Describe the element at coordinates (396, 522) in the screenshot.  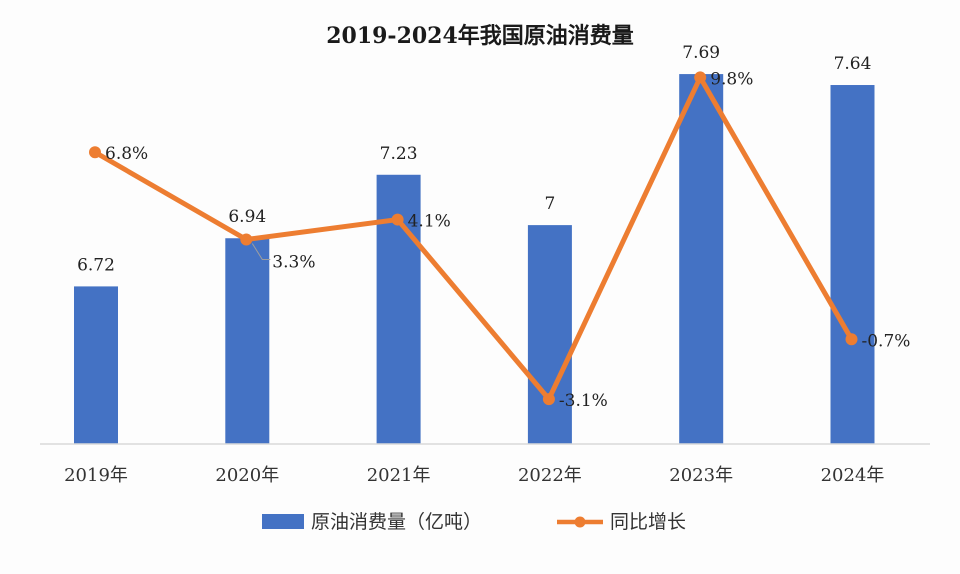
I see `legend-bar-label: 原油消费量（亿吨）` at that location.